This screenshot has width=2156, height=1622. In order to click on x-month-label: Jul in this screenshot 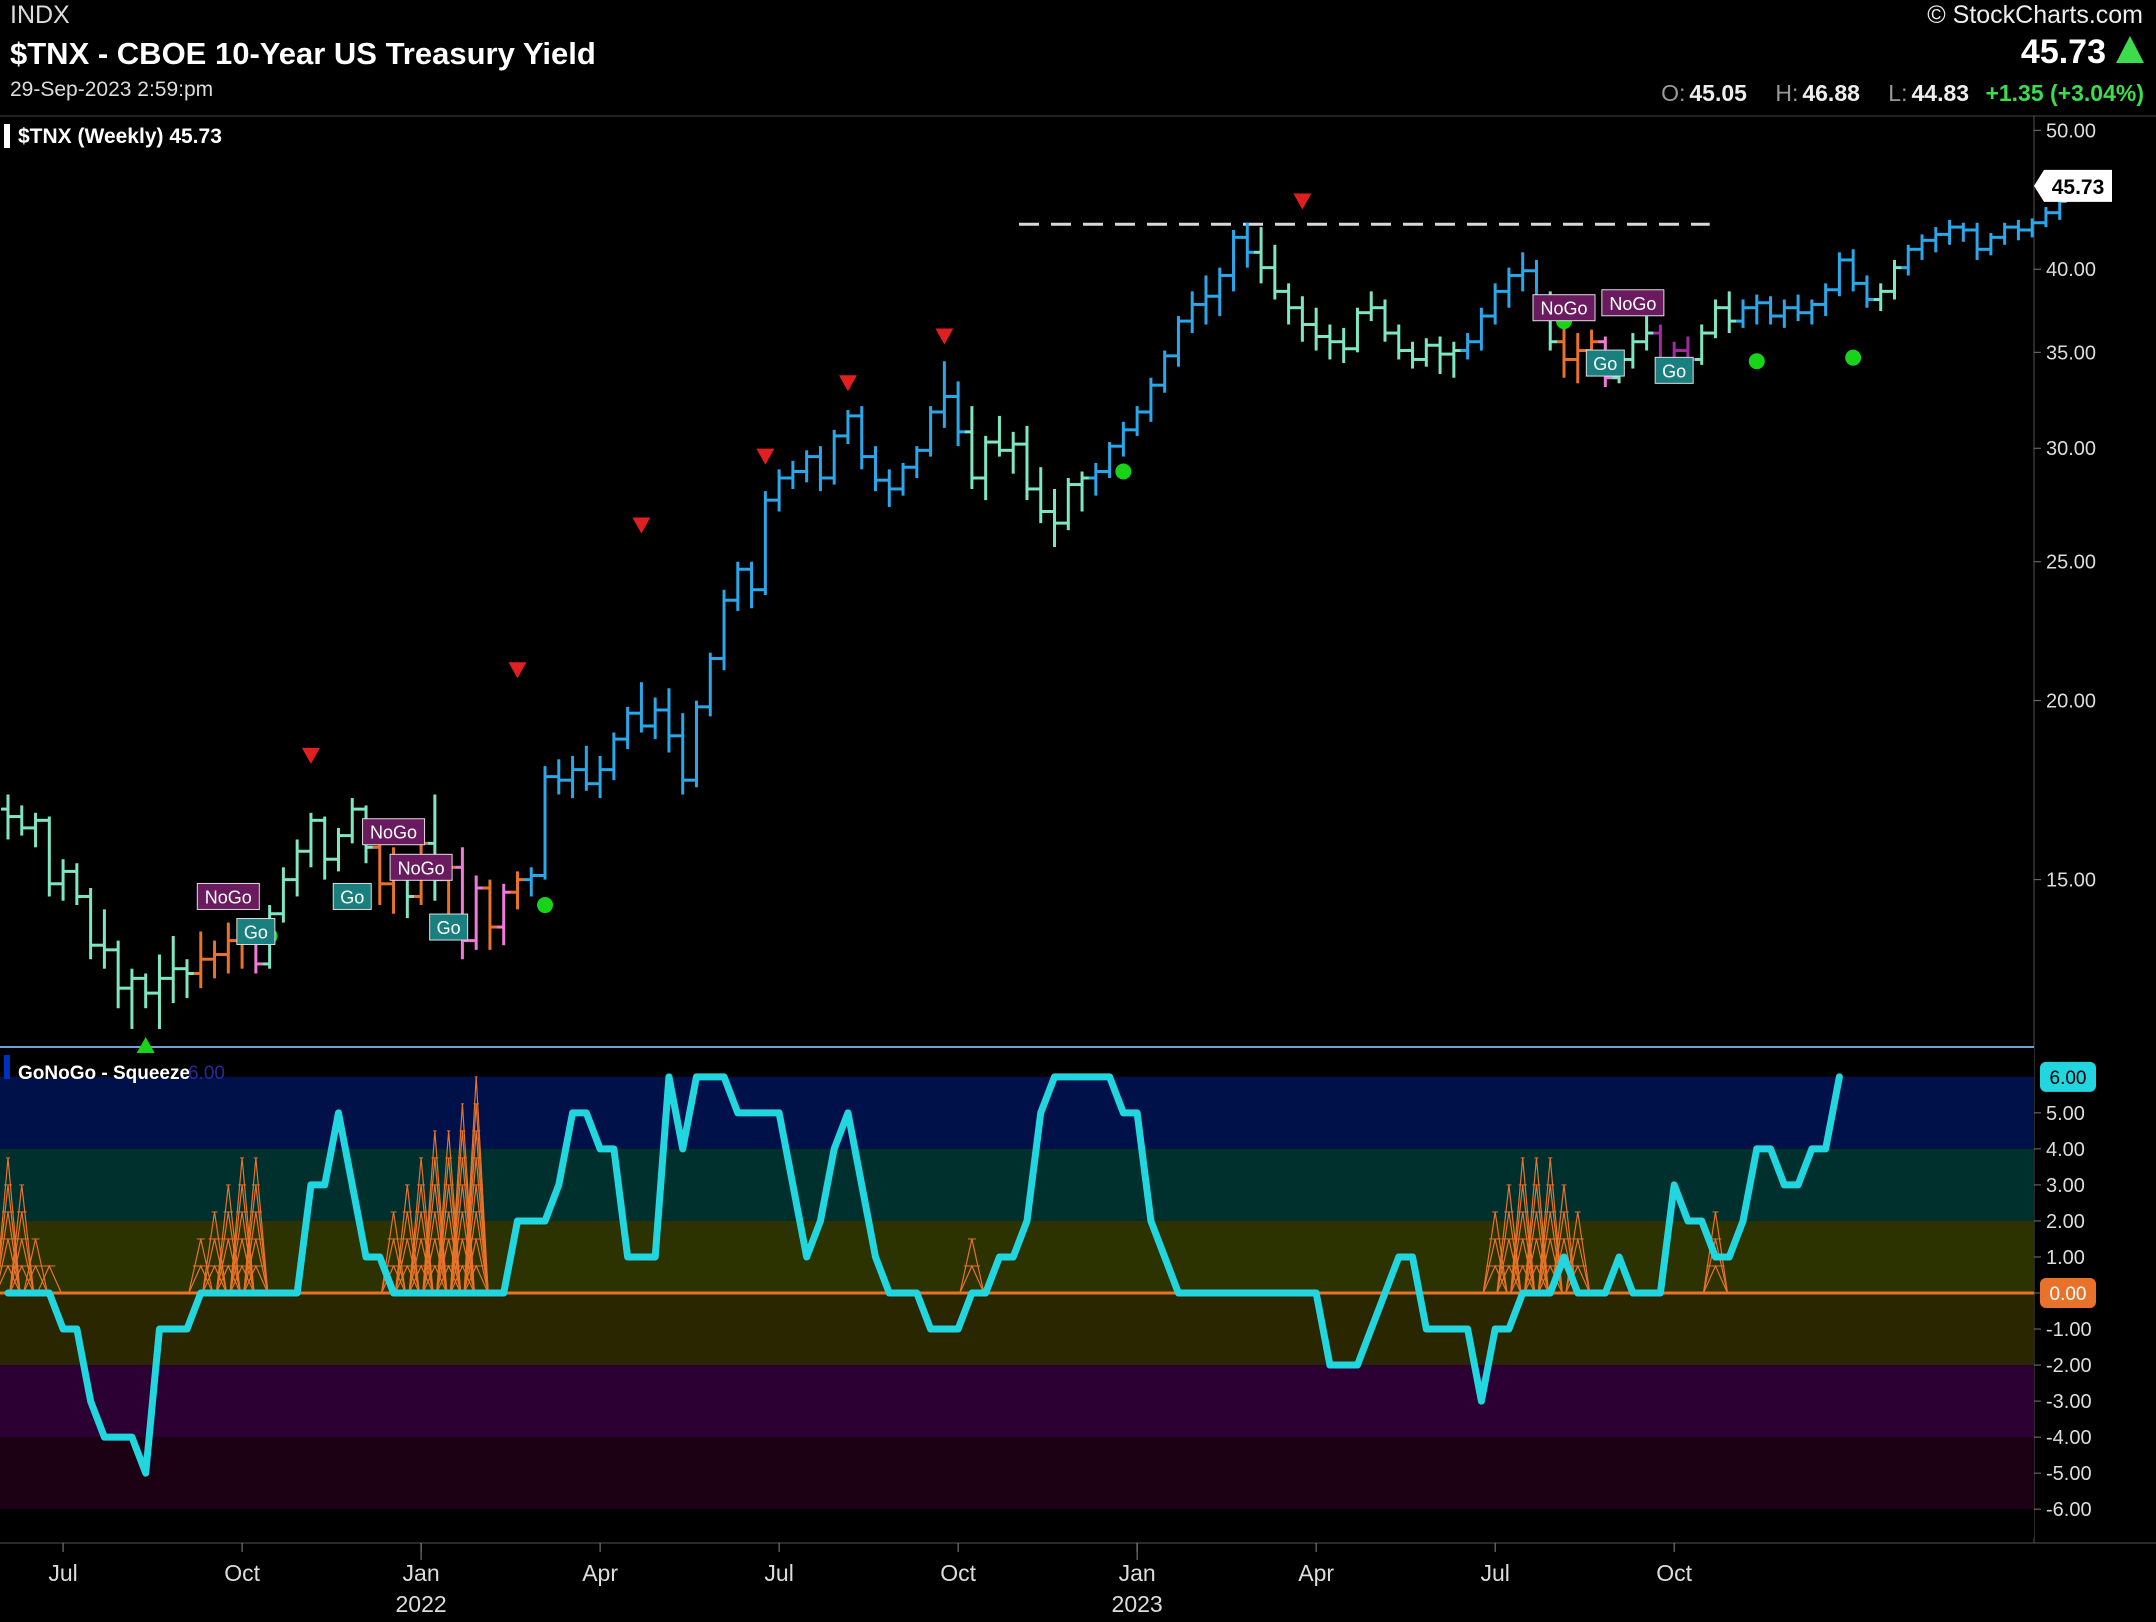, I will do `click(778, 1573)`.